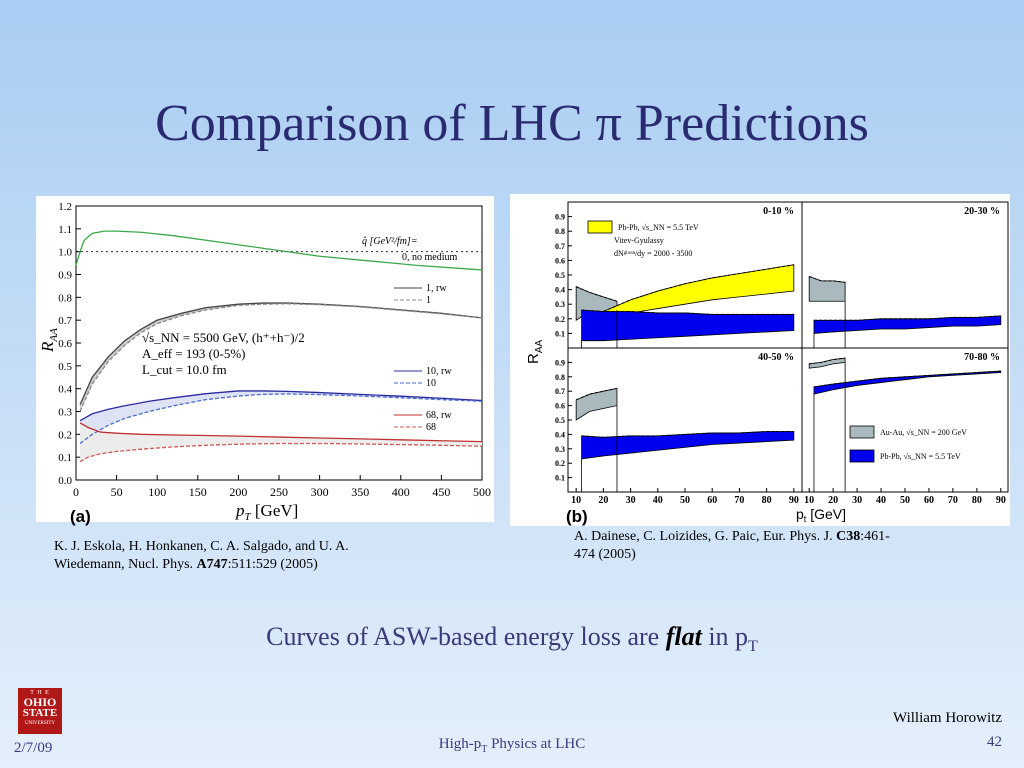 This screenshot has height=768, width=1024. I want to click on chart-b-y-label: RAA, so click(535, 351).